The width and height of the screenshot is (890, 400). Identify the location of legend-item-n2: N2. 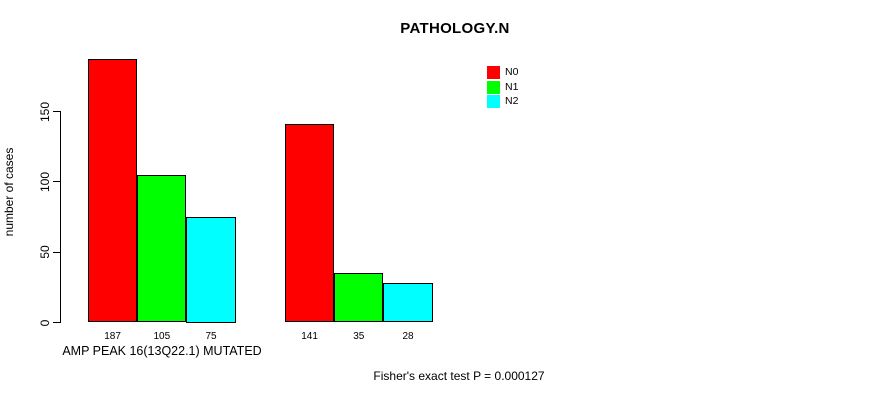
(503, 102).